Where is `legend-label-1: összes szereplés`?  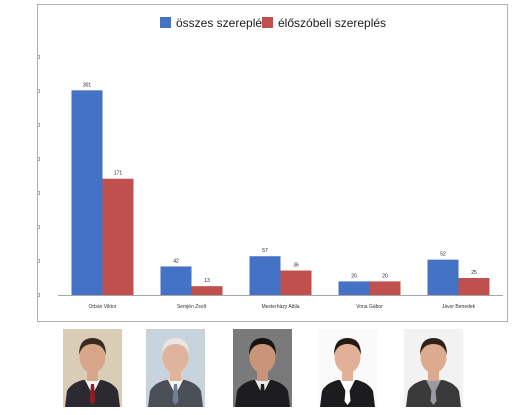 legend-label-1: összes szereplés is located at coordinates (222, 23).